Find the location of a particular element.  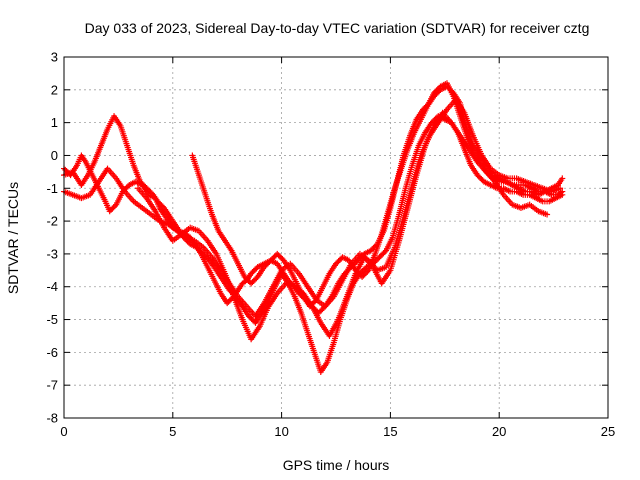

x-tick-label: 0 is located at coordinates (63, 431).